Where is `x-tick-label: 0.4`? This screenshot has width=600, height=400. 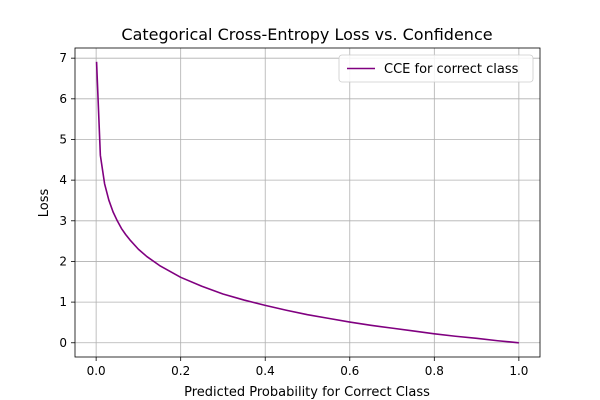 x-tick-label: 0.4 is located at coordinates (265, 371).